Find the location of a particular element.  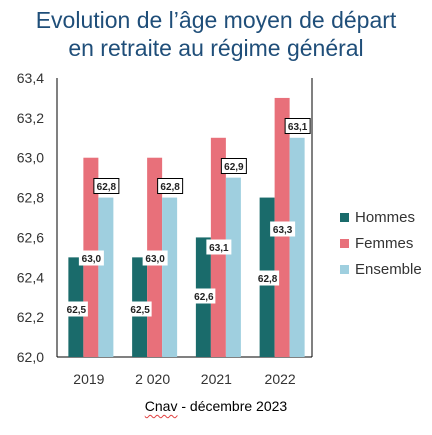

y-tick-label: 62,8 is located at coordinates (30, 198).